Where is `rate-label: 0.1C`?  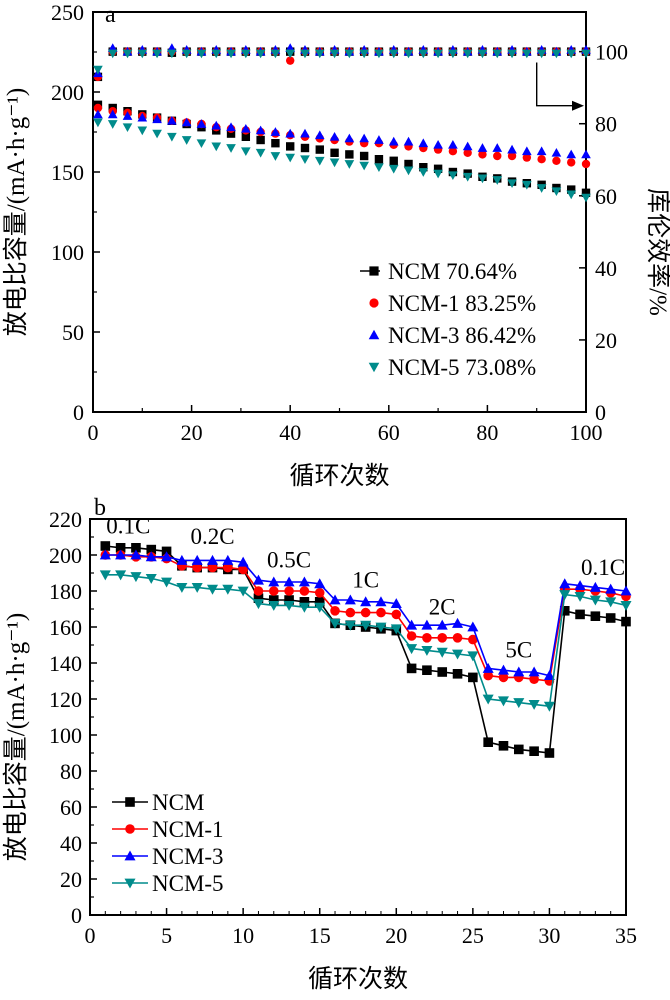
rate-label: 0.1C is located at coordinates (603, 567).